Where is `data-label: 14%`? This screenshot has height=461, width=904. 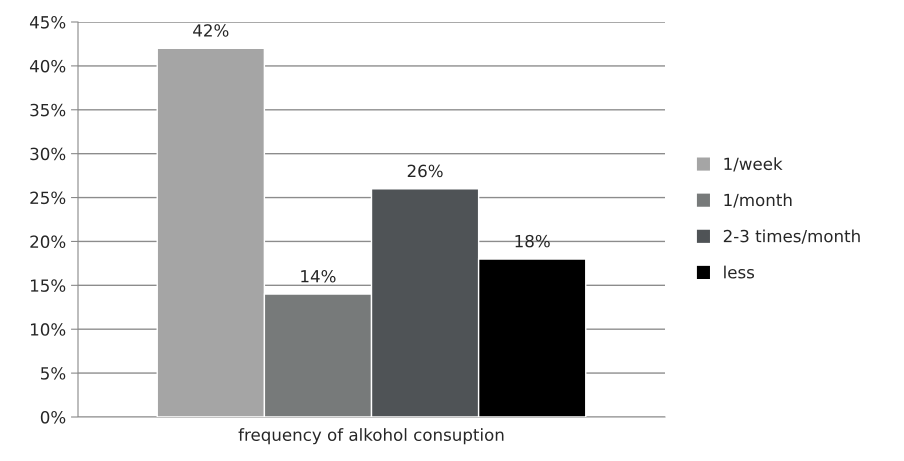
data-label: 14% is located at coordinates (318, 276).